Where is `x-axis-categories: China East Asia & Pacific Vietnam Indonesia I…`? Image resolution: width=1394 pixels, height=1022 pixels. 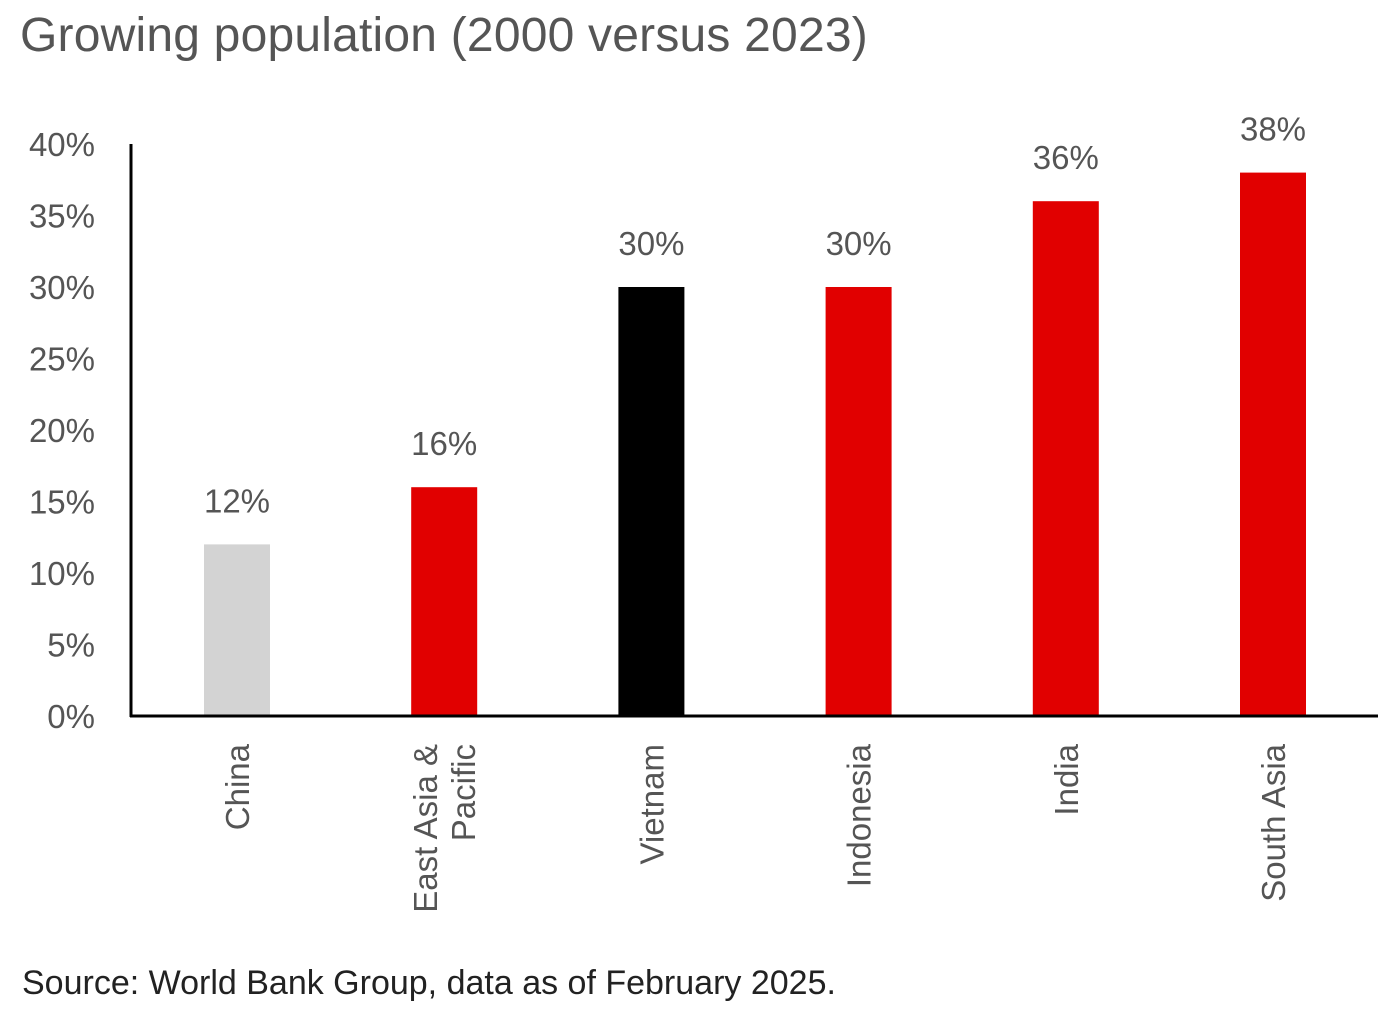
x-axis-categories: China East Asia & Pacific Vietnam Indonesia I… is located at coordinates (755, 827).